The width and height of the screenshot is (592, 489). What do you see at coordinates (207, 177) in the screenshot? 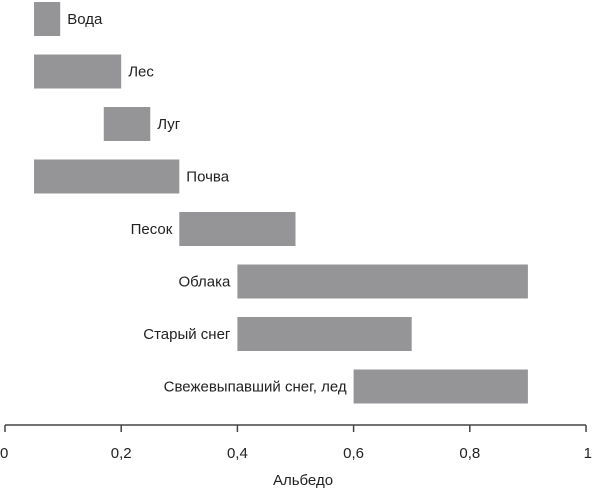
I see `bar-label-3: Почва` at bounding box center [207, 177].